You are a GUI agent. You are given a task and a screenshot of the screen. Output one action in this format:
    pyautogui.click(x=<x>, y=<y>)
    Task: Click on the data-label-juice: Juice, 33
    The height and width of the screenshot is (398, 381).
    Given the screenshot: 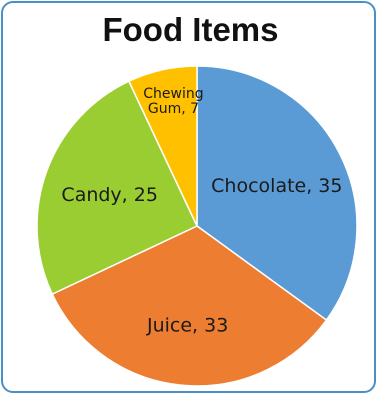 What is the action you would take?
    pyautogui.click(x=187, y=325)
    